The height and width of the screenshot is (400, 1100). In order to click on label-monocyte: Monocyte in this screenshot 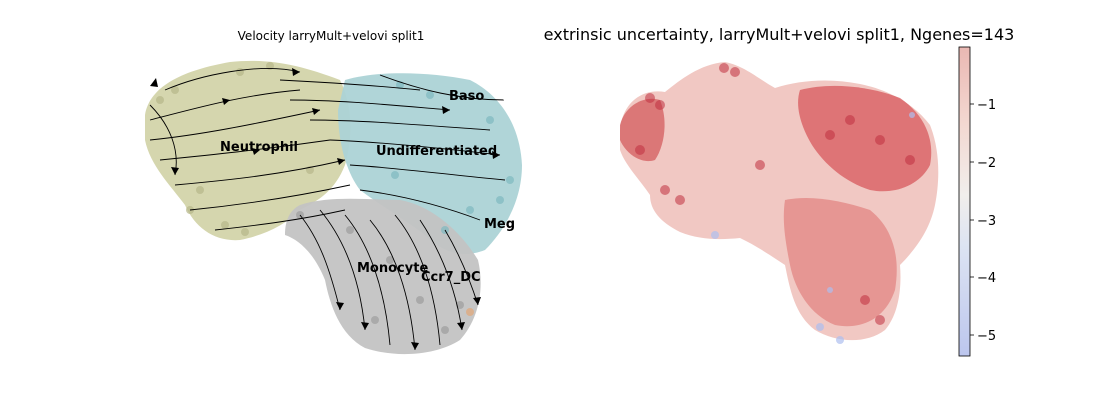, I will do `click(392, 268)`.